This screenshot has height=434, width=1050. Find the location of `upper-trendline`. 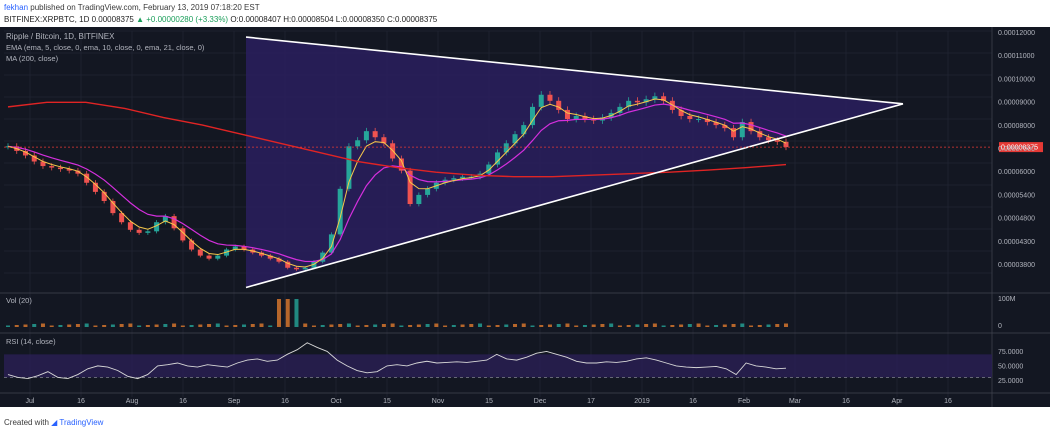

upper-trendline is located at coordinates (574, 70).